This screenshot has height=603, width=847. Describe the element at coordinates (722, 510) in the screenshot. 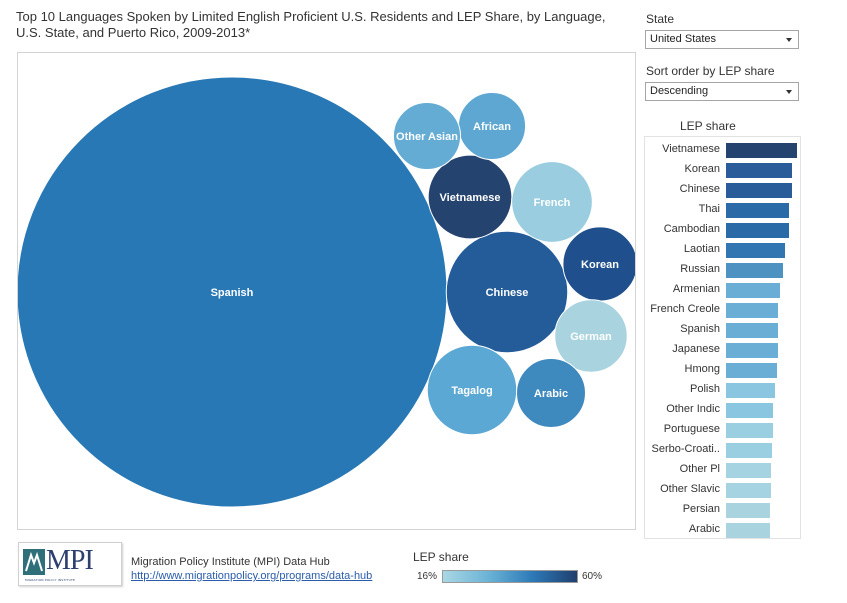

I see `lep-bar-row-persian: Persian` at that location.